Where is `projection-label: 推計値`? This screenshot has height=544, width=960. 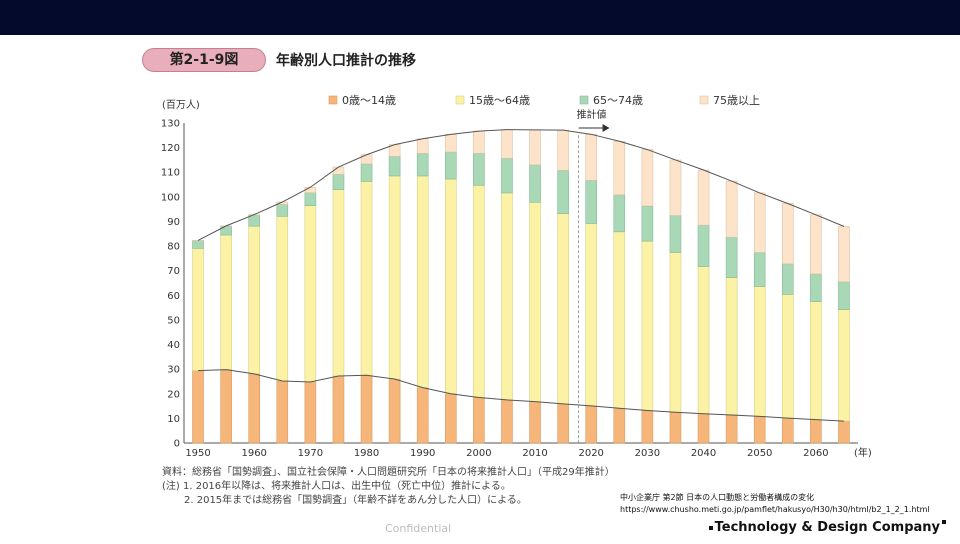 projection-label: 推計値 is located at coordinates (592, 114).